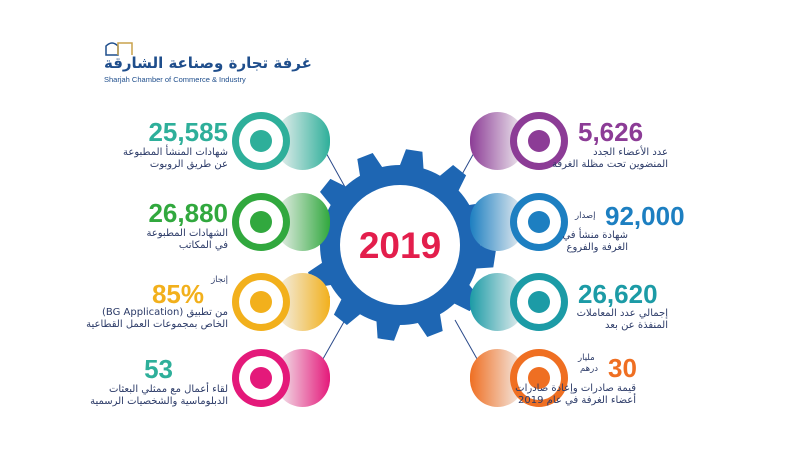 The height and width of the screenshot is (450, 800). I want to click on stat-number: 5,626, so click(611, 132).